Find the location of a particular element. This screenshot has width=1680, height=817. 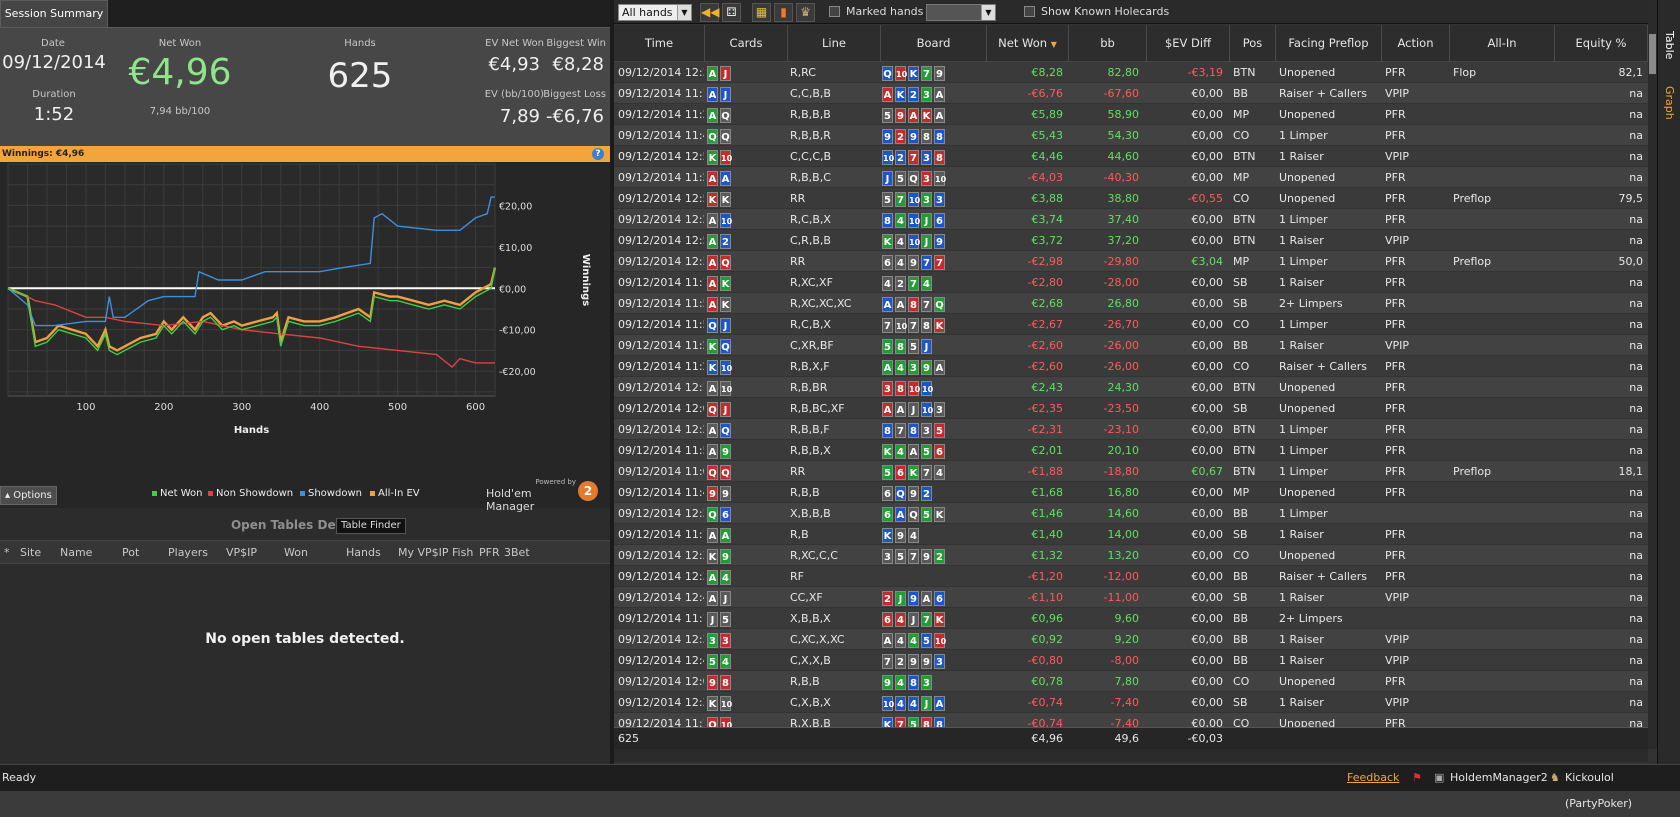

cell-equity: na is located at coordinates (1636, 408).